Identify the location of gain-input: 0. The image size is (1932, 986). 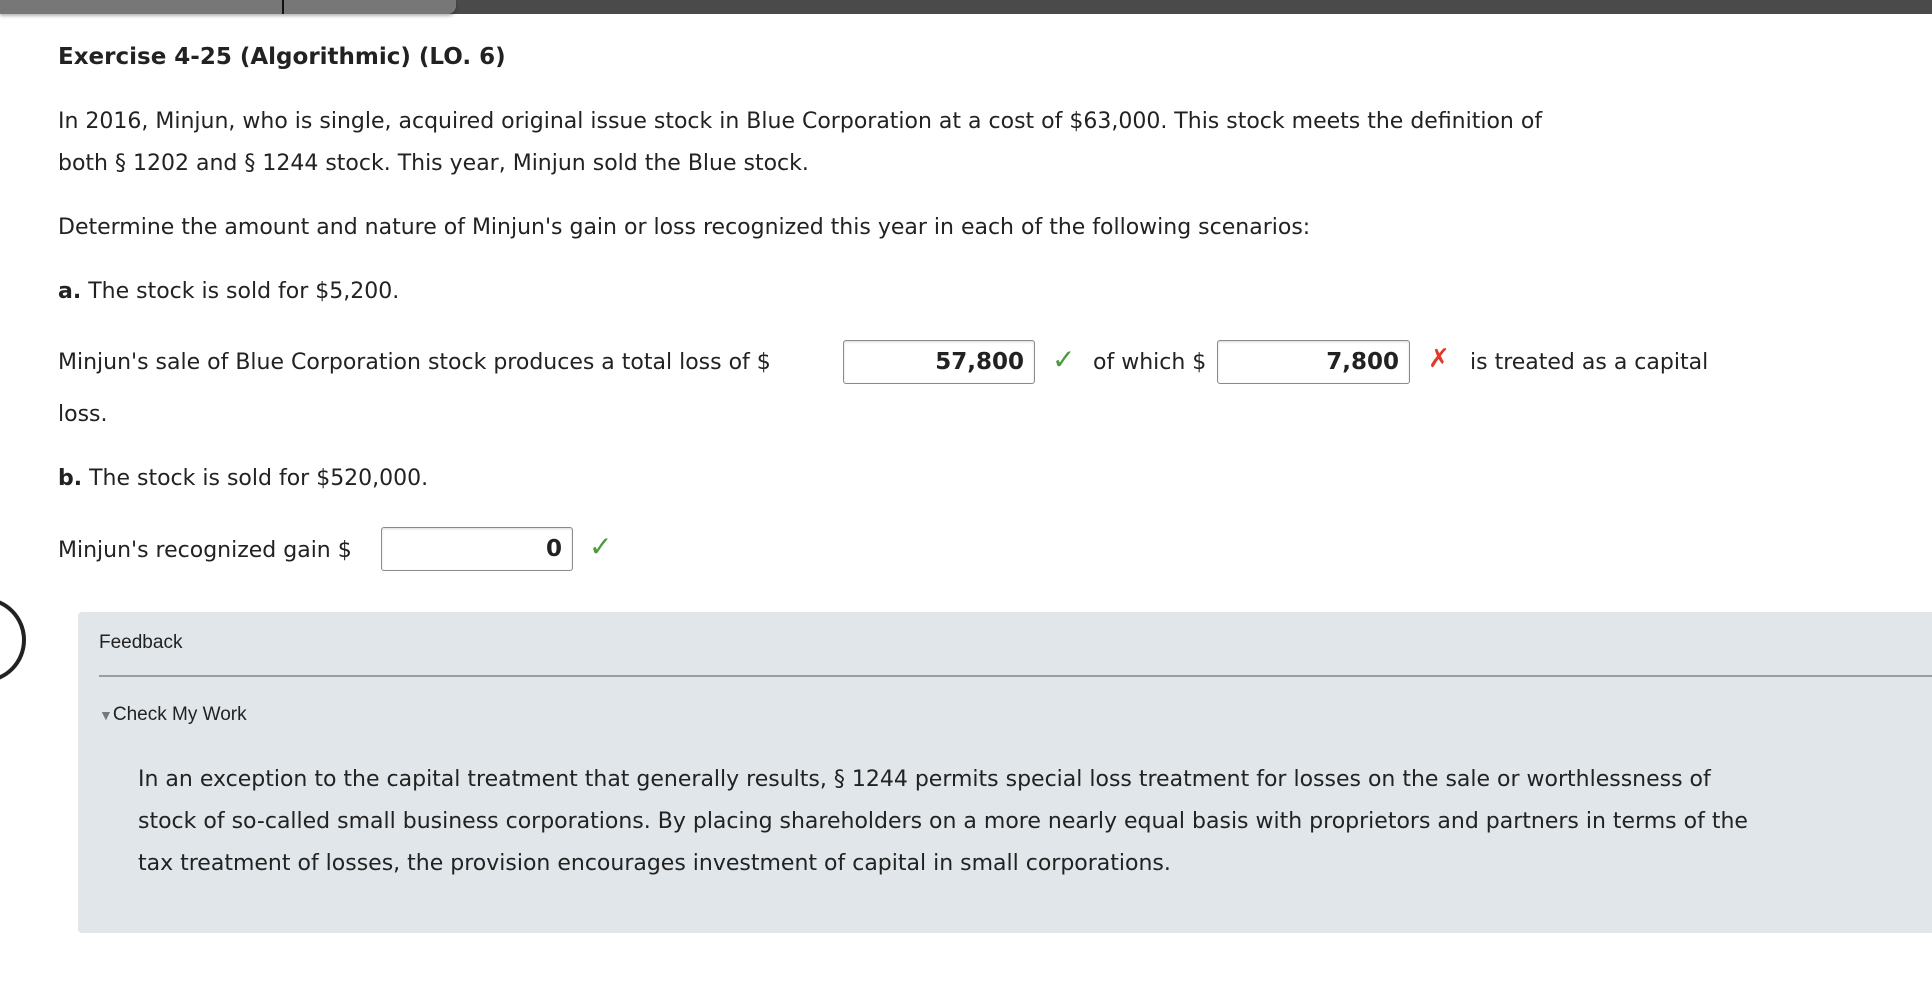
(477, 549).